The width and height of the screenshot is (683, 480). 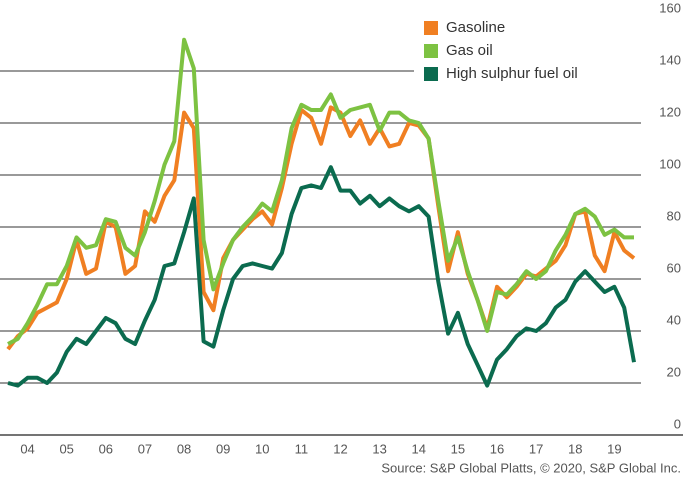 What do you see at coordinates (469, 50) in the screenshot?
I see `legend-label: Gas oil` at bounding box center [469, 50].